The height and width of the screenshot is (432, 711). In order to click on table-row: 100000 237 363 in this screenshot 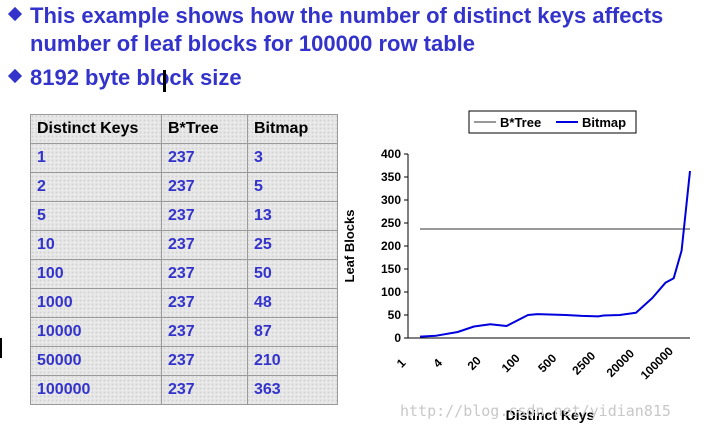, I will do `click(184, 390)`.